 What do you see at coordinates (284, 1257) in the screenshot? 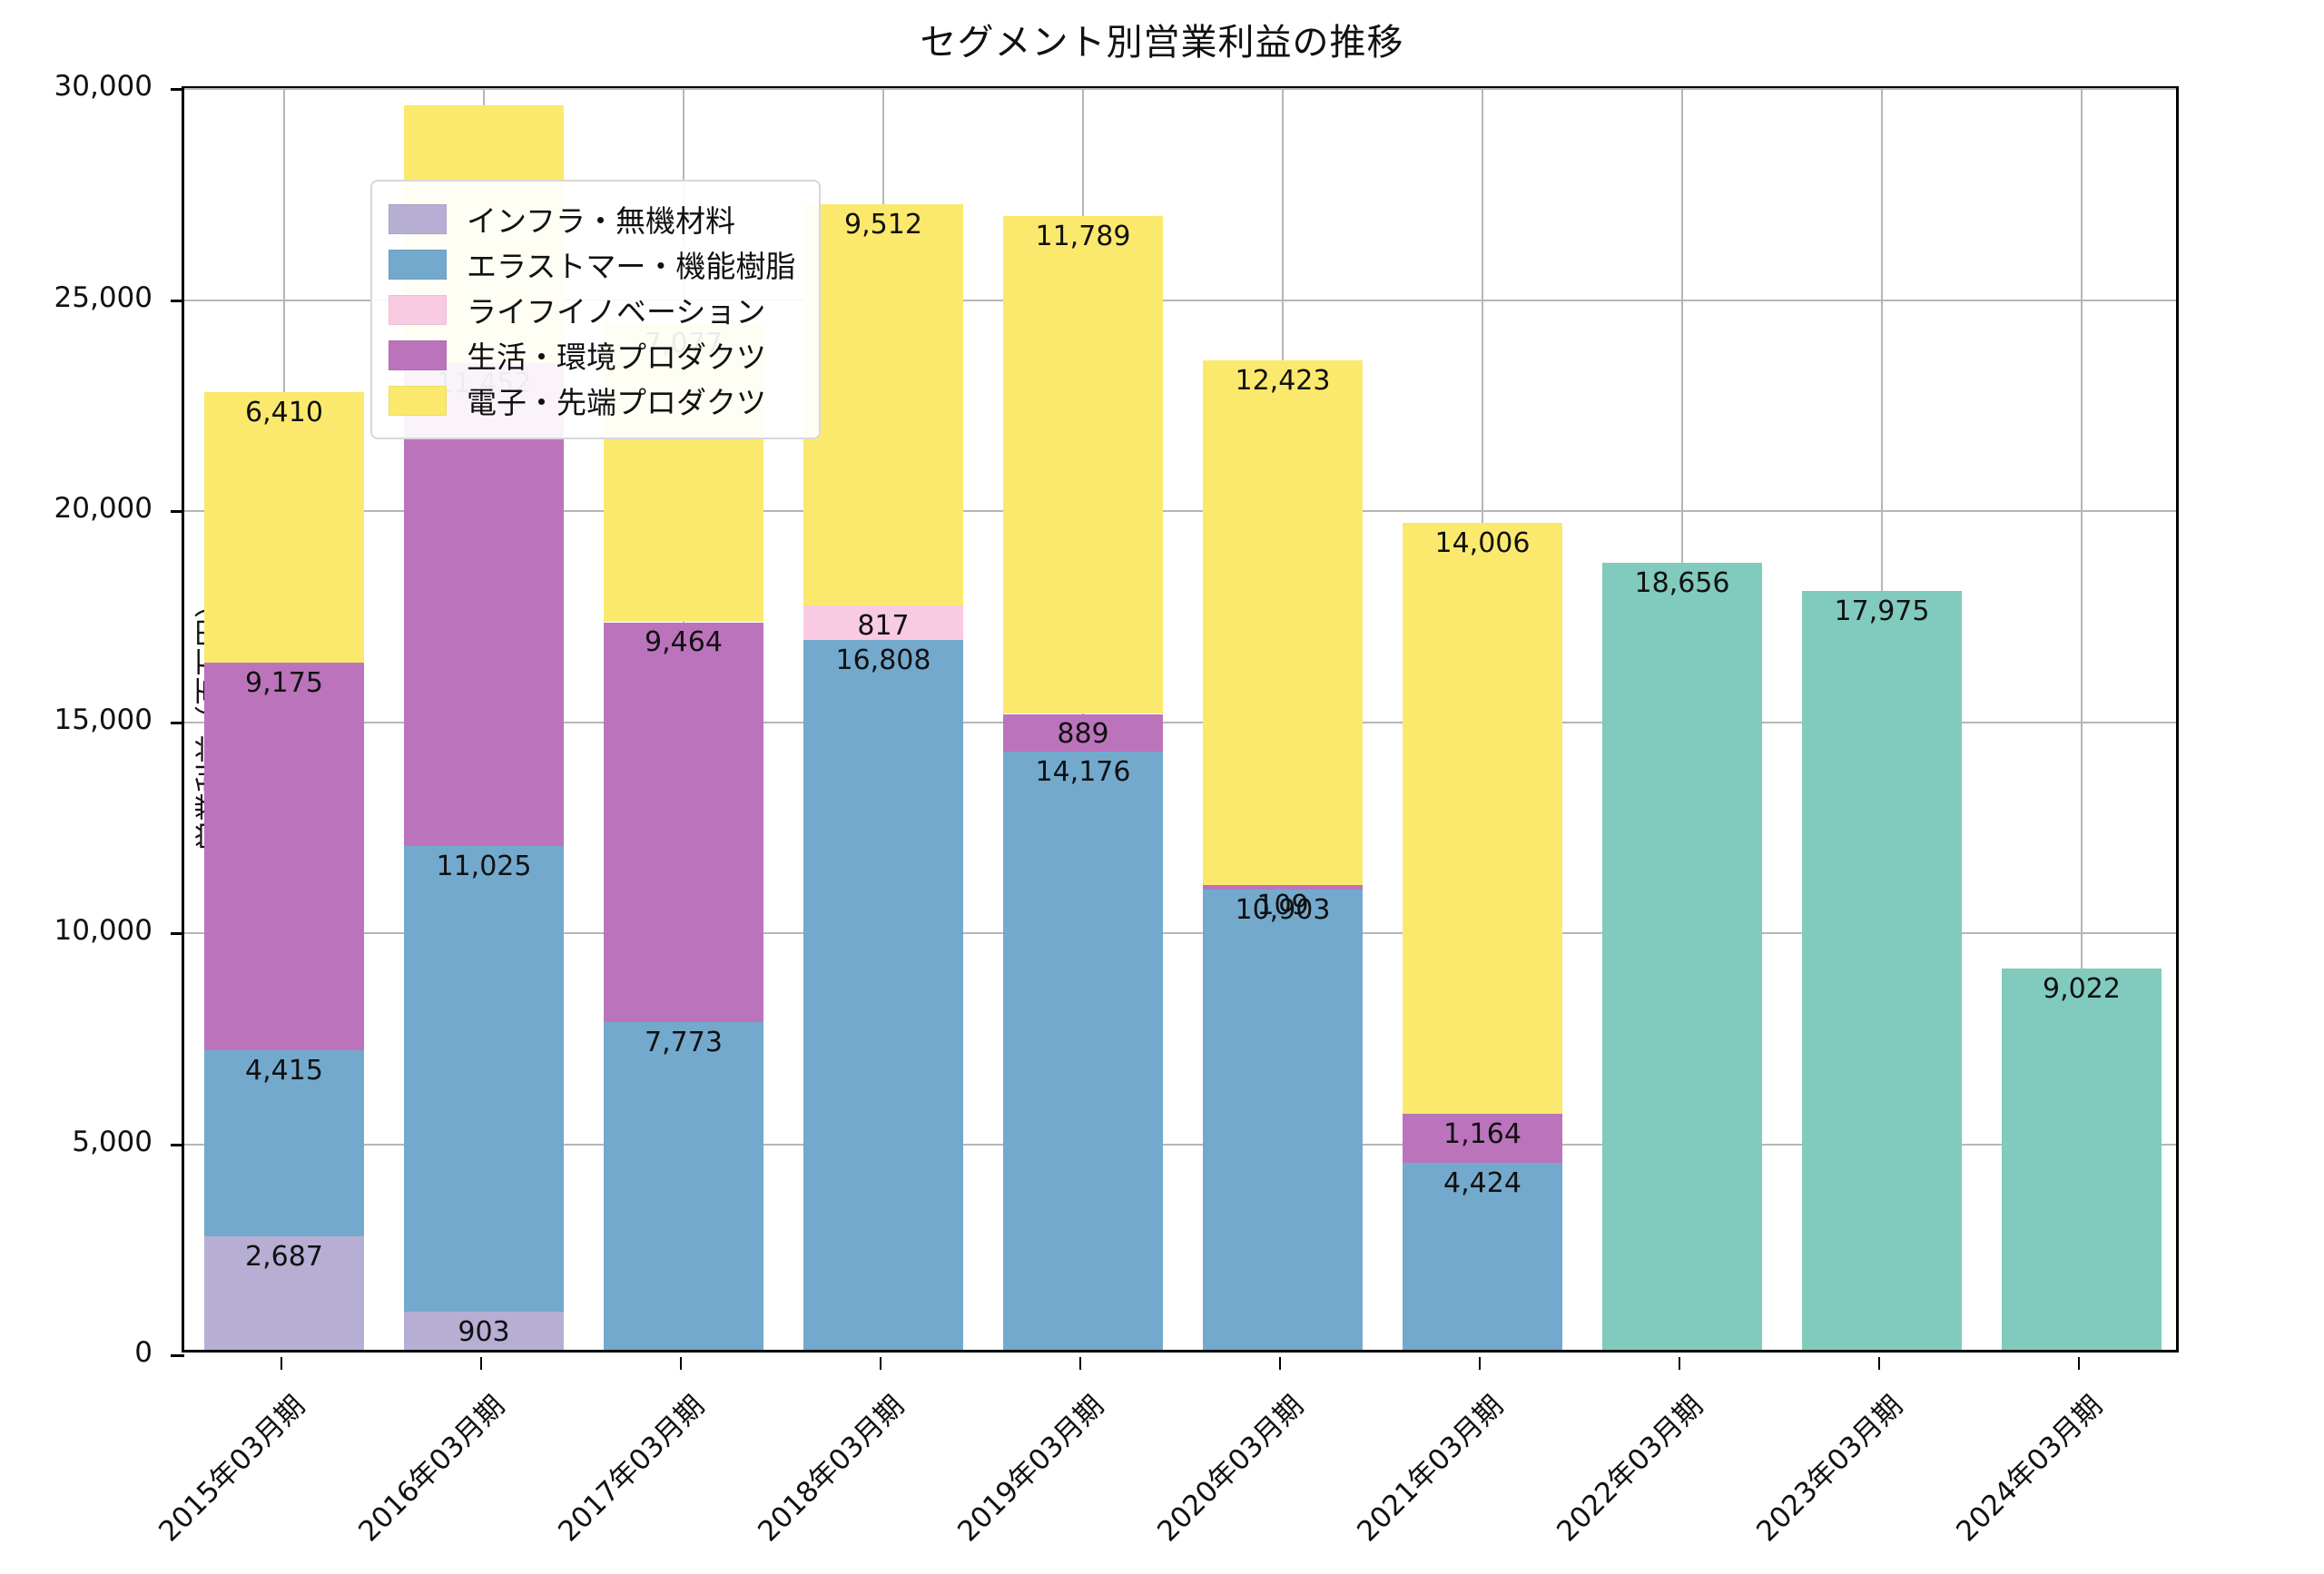
I see `bar-value-label: 2,687` at bounding box center [284, 1257].